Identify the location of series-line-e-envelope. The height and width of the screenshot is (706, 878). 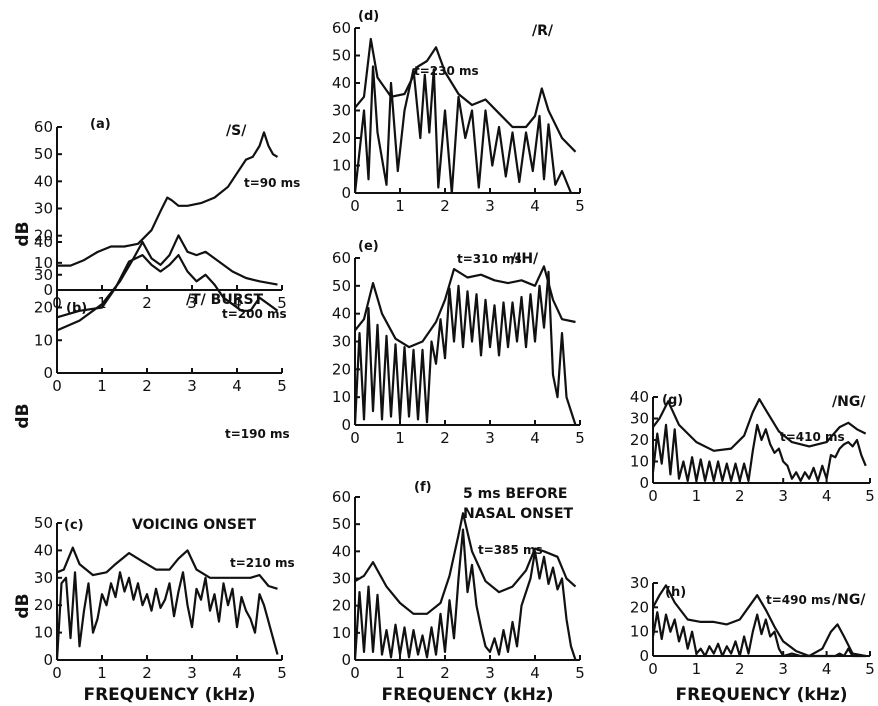
(465, 307).